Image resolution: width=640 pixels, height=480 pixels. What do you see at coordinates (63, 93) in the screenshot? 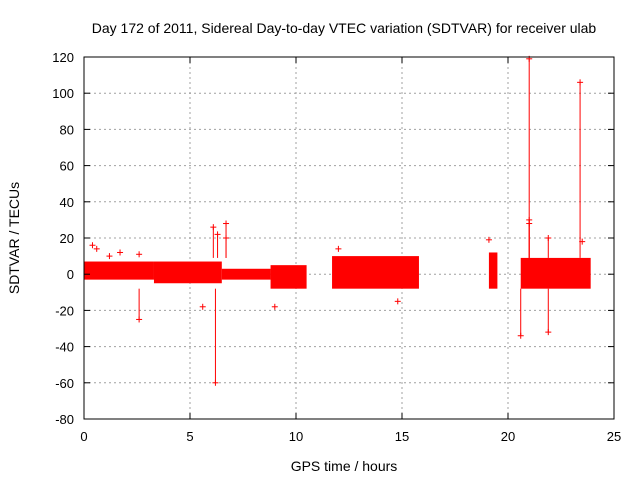
I see `y-tick-label: 100` at bounding box center [63, 93].